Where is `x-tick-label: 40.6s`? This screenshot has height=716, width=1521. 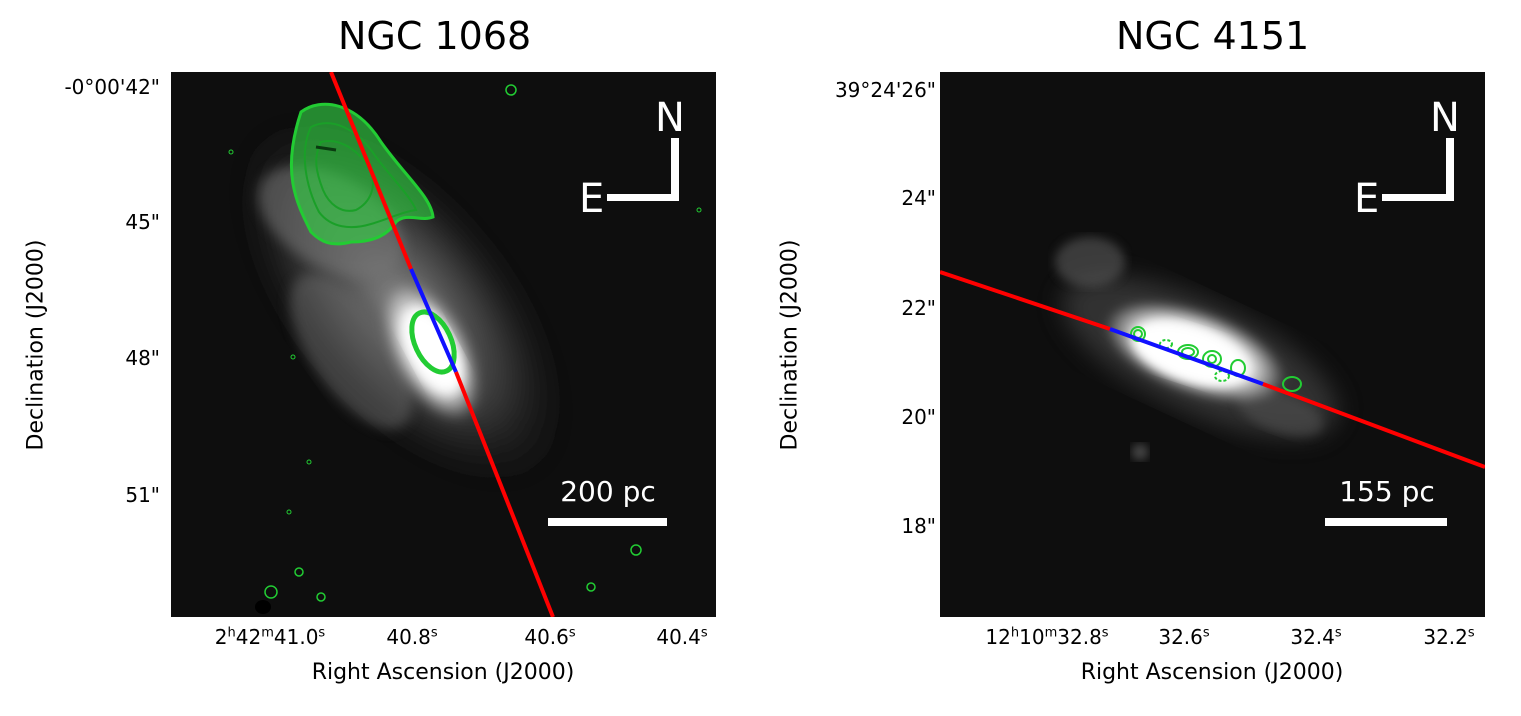 x-tick-label: 40.6s is located at coordinates (550, 637).